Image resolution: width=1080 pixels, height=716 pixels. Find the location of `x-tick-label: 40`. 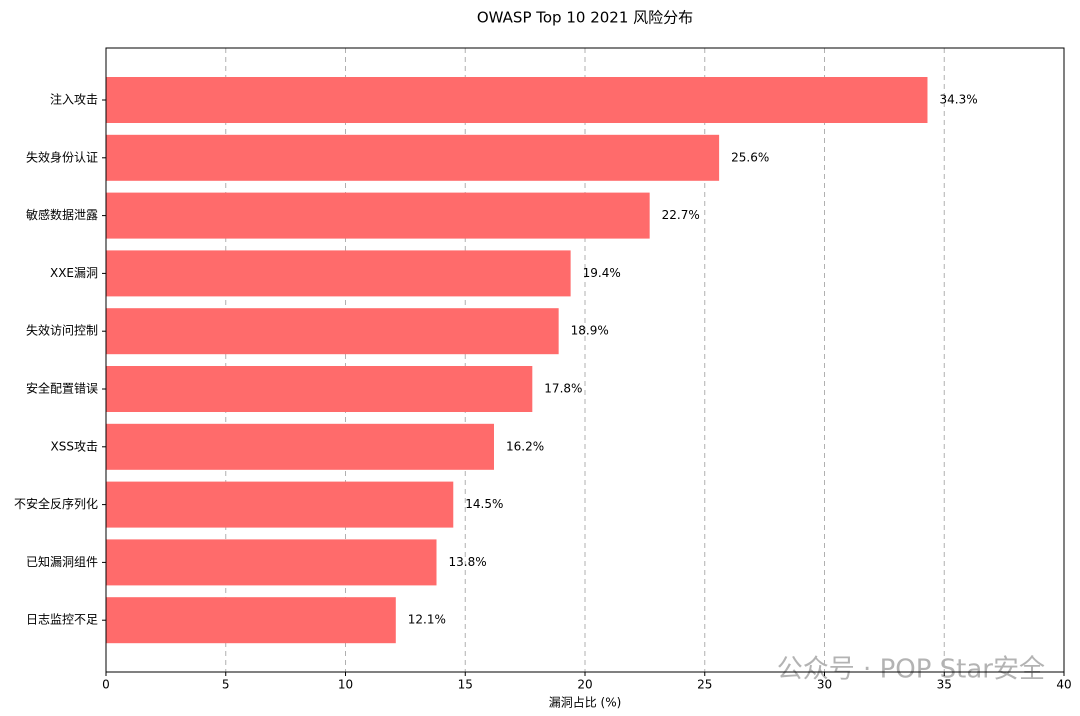

x-tick-label: 40 is located at coordinates (1063, 685).